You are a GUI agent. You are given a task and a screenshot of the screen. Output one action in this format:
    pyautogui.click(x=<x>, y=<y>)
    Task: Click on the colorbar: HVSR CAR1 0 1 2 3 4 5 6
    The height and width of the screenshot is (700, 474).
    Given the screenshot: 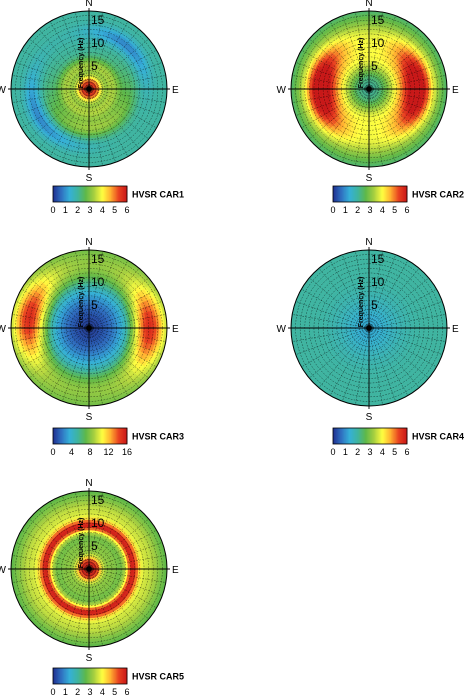 What is the action you would take?
    pyautogui.click(x=117, y=200)
    